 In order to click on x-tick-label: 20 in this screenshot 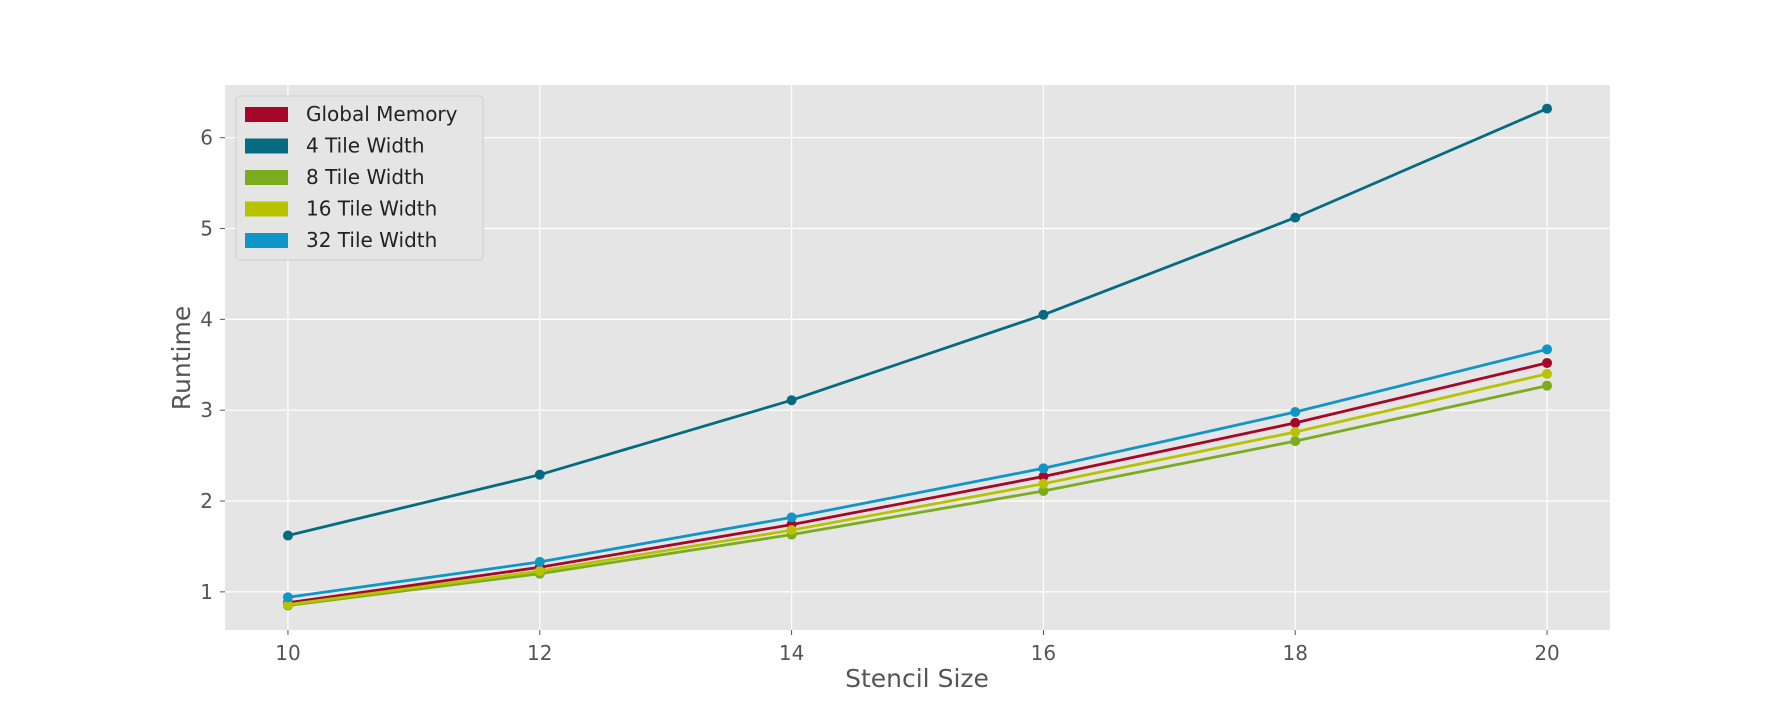, I will do `click(1546, 653)`.